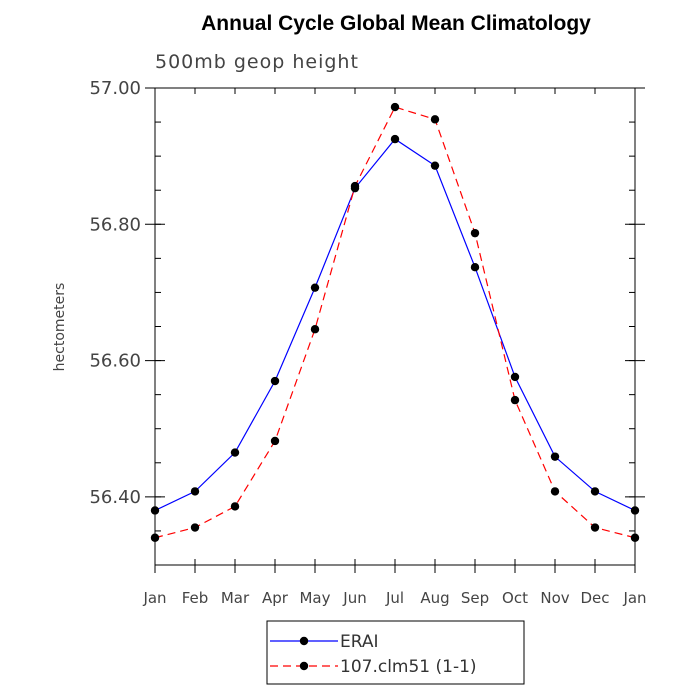 The image size is (700, 700). What do you see at coordinates (235, 598) in the screenshot?
I see `x-tick-label: Mar` at bounding box center [235, 598].